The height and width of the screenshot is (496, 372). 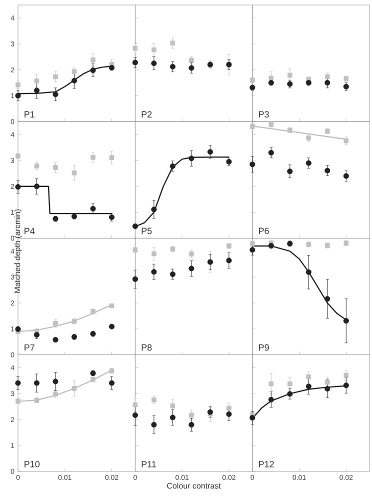 What do you see at coordinates (264, 231) in the screenshot?
I see `annotation: P6` at bounding box center [264, 231].